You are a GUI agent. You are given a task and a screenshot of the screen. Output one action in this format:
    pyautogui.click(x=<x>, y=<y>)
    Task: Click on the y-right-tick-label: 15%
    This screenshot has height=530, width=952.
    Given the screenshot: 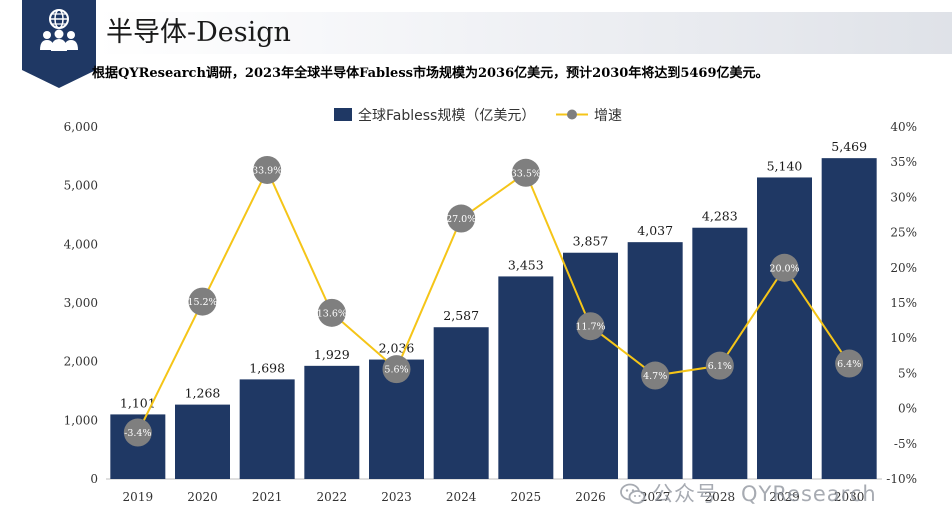 What is the action you would take?
    pyautogui.click(x=903, y=303)
    